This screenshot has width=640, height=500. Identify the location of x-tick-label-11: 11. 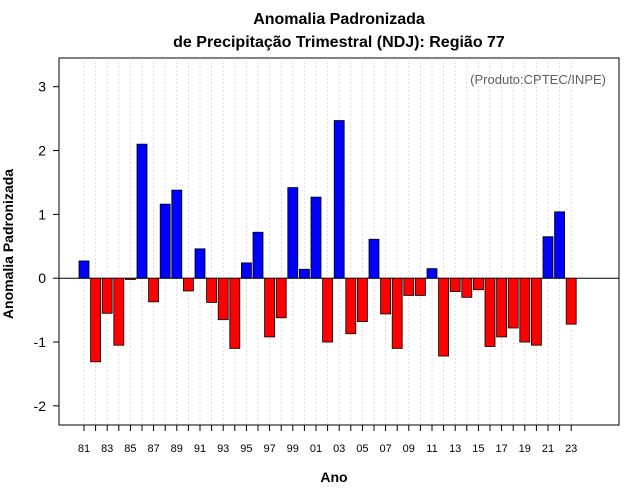
(431, 449).